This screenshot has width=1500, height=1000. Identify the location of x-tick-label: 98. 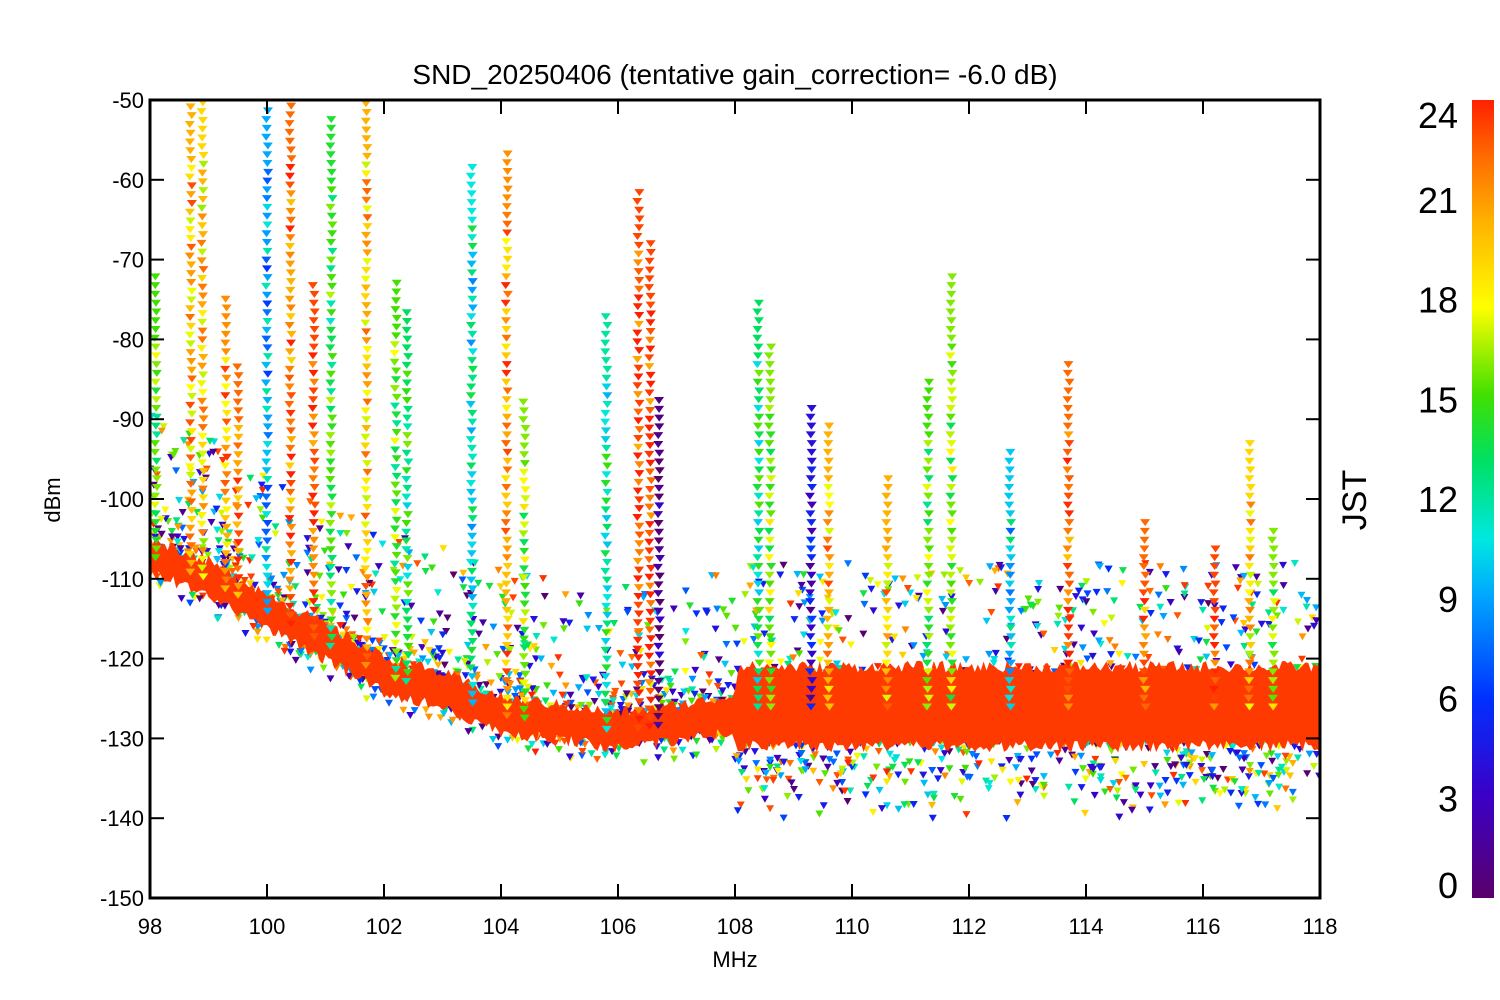
(150, 926).